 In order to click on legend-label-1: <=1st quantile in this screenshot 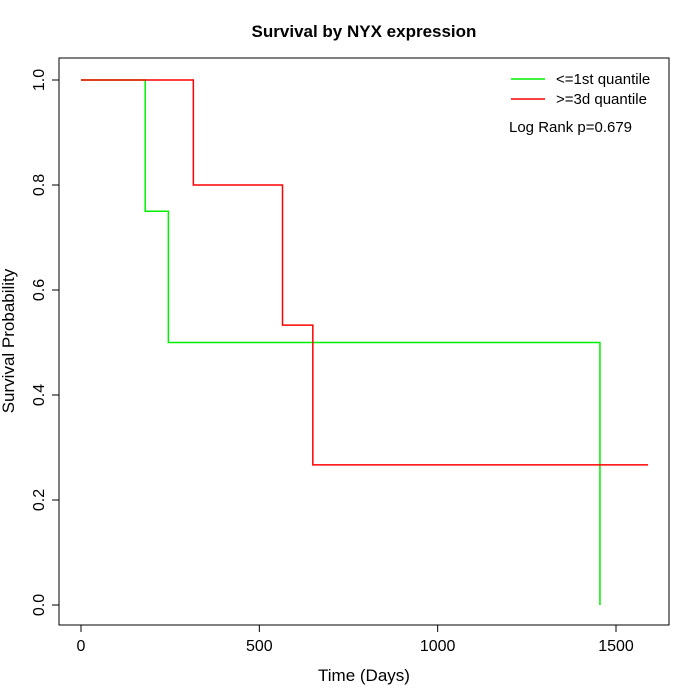, I will do `click(603, 79)`.